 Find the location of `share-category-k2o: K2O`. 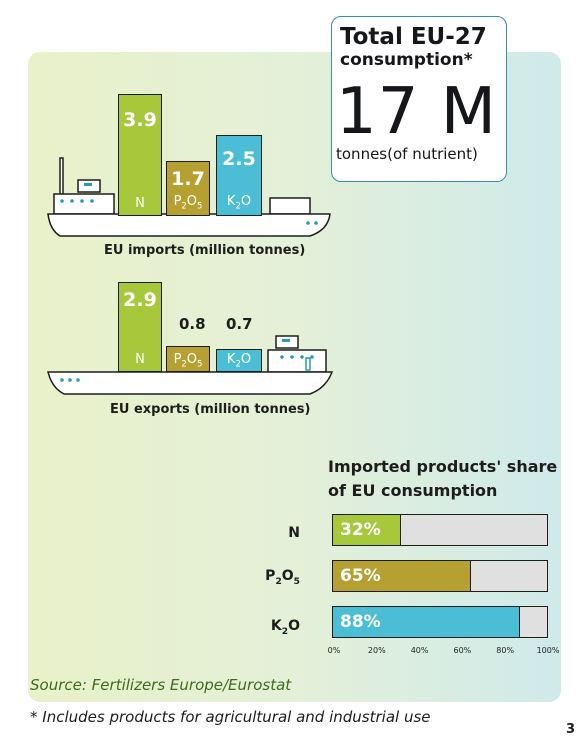

share-category-k2o: K2O is located at coordinates (285, 627).